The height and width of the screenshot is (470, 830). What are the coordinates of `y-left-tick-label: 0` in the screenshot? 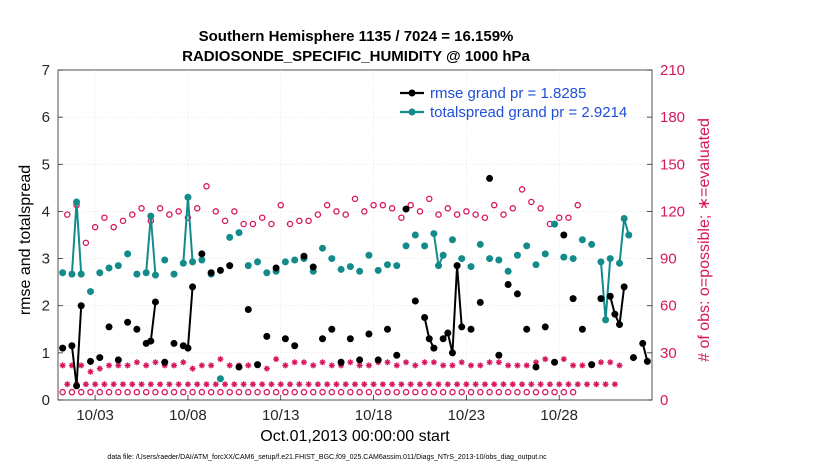 It's located at (46, 400).